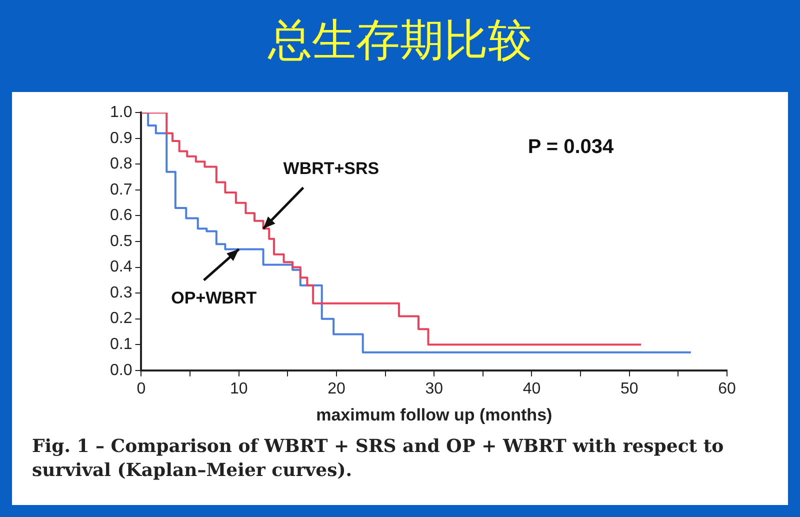 The width and height of the screenshot is (800, 517). What do you see at coordinates (629, 389) in the screenshot?
I see `x-tick-label: 50` at bounding box center [629, 389].